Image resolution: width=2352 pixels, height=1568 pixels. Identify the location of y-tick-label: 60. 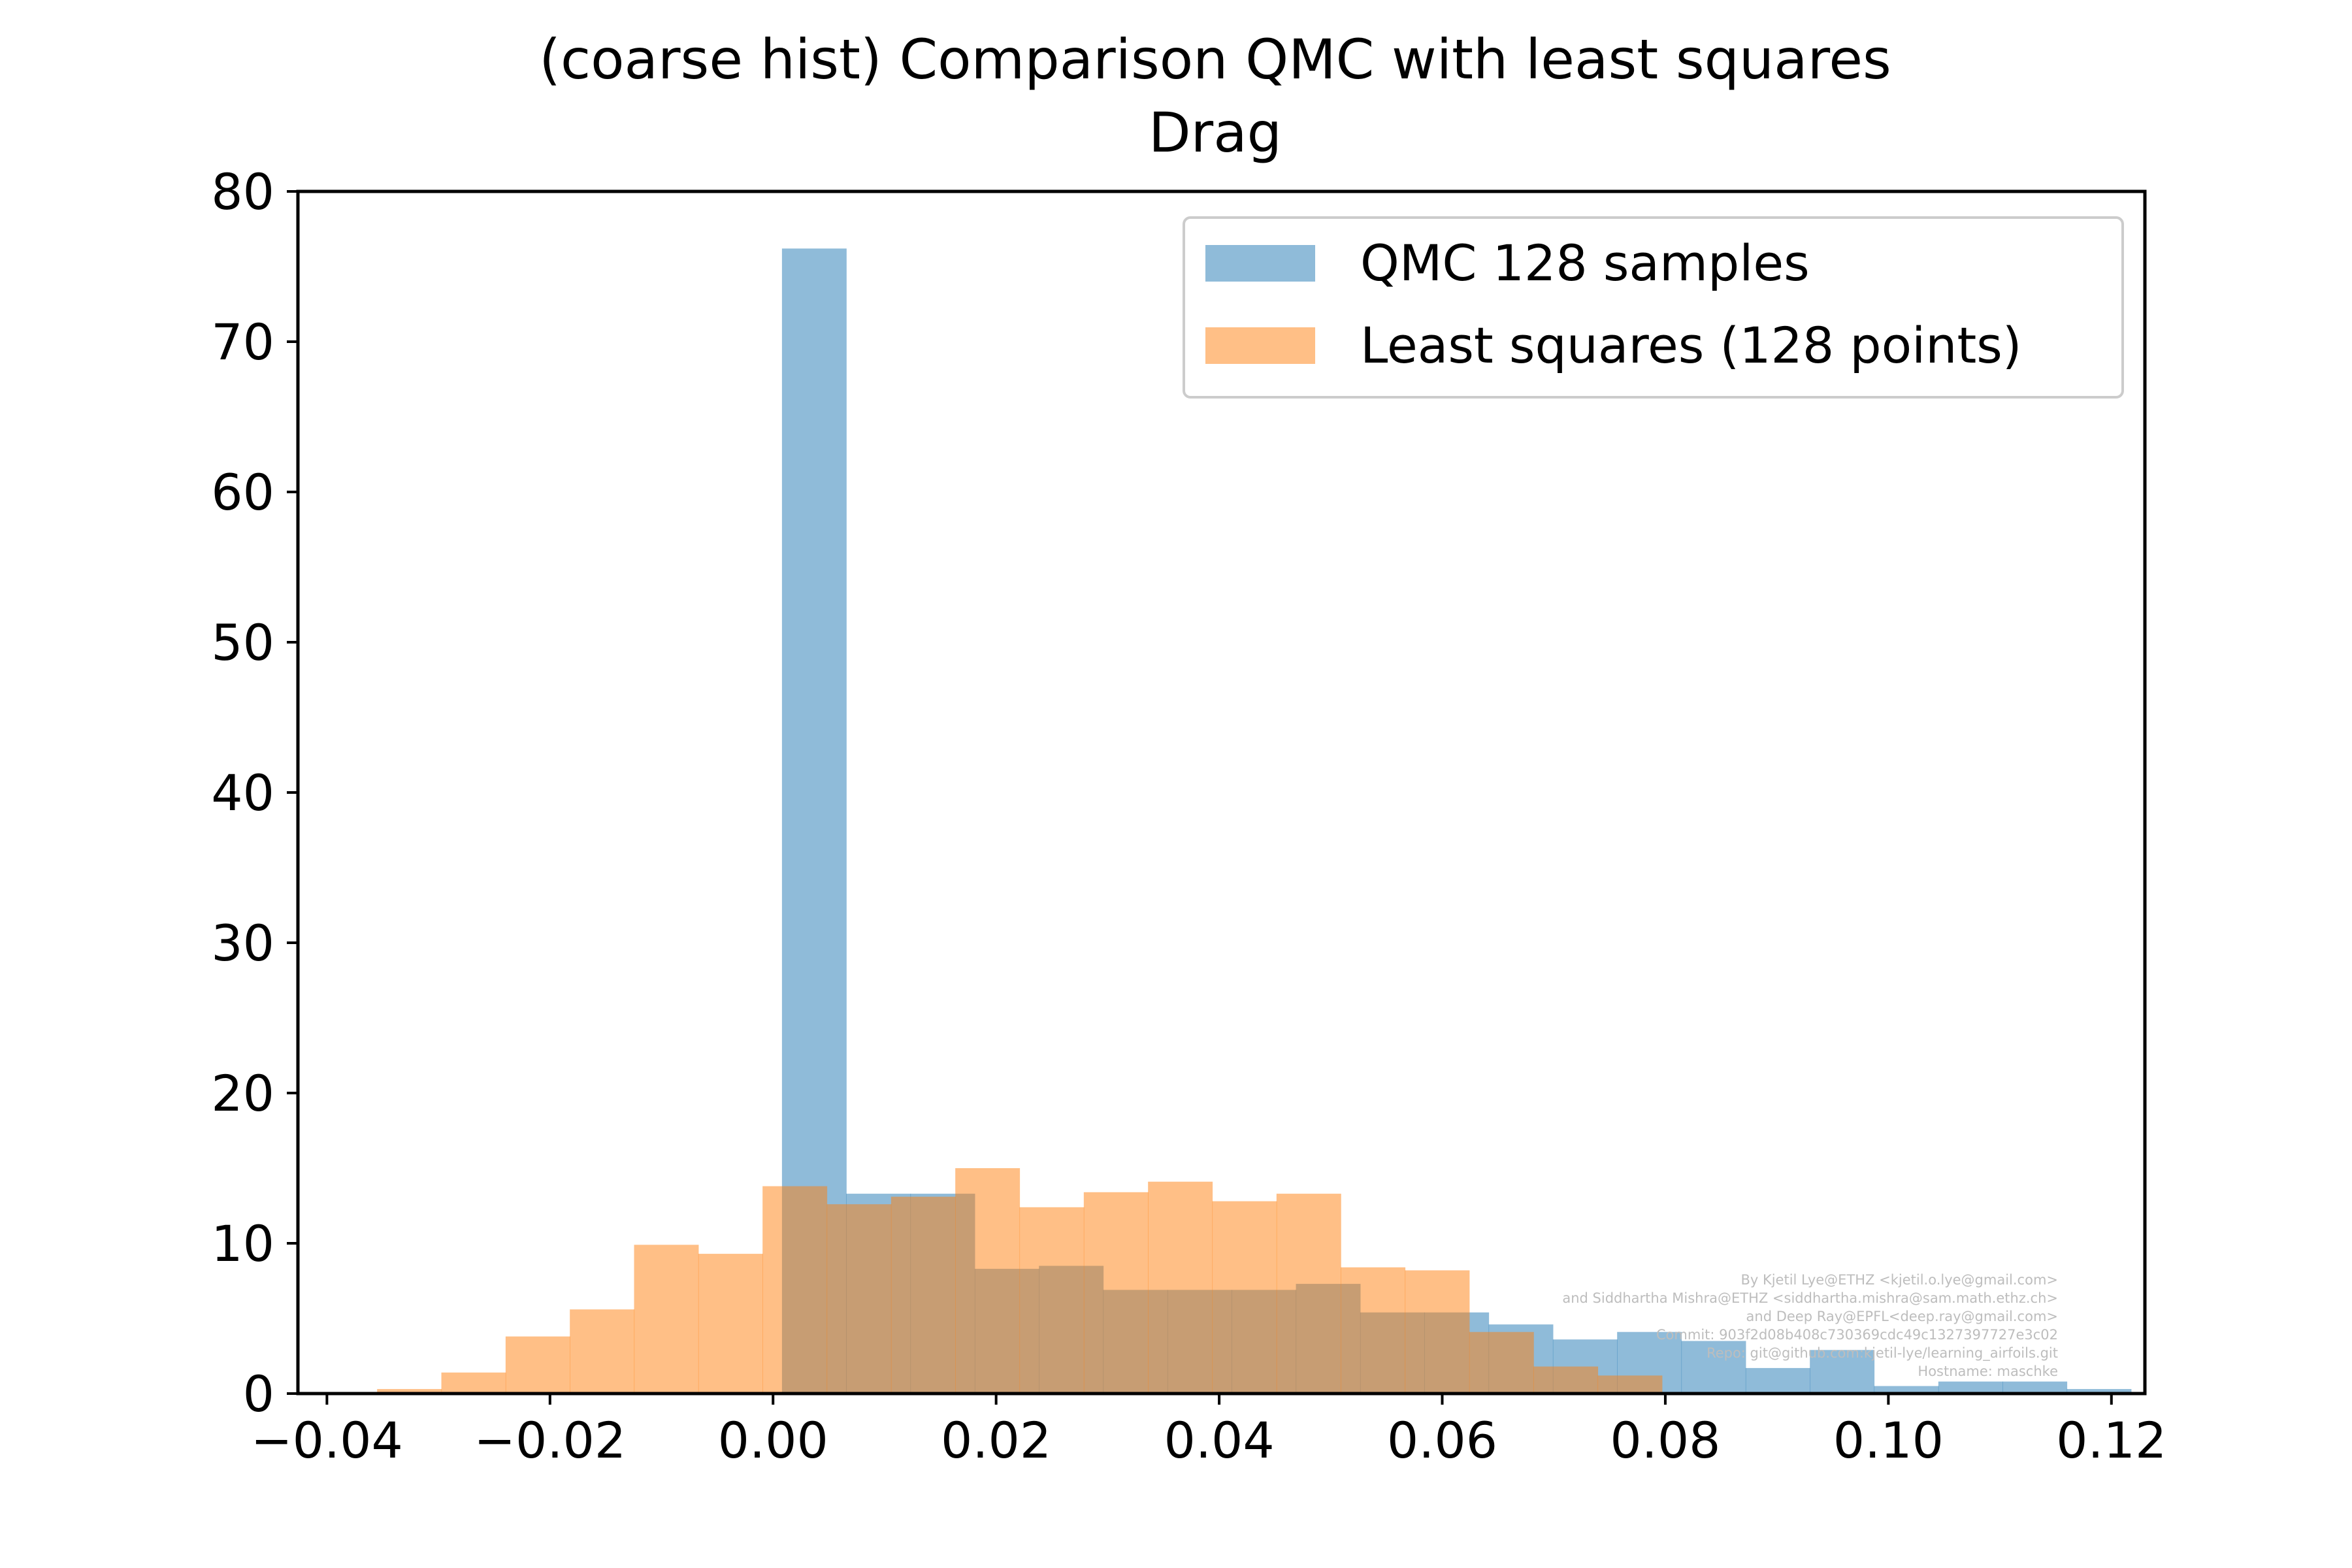
(242, 492).